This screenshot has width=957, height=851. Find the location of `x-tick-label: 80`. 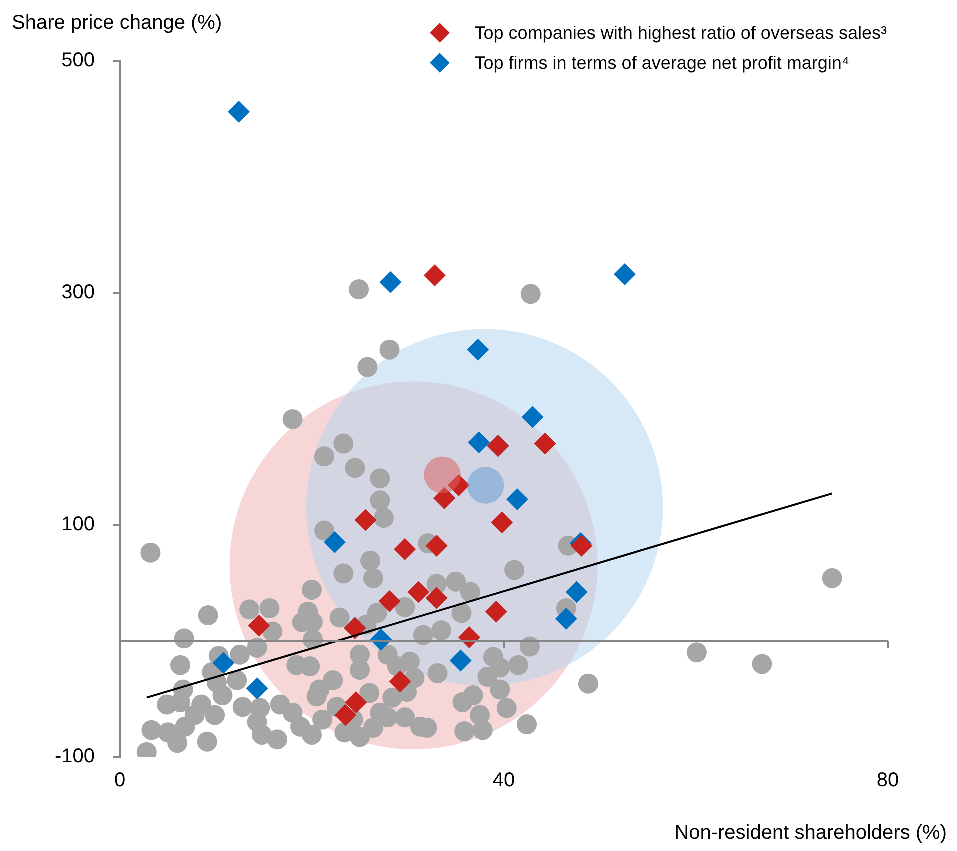

x-tick-label: 80 is located at coordinates (888, 781).